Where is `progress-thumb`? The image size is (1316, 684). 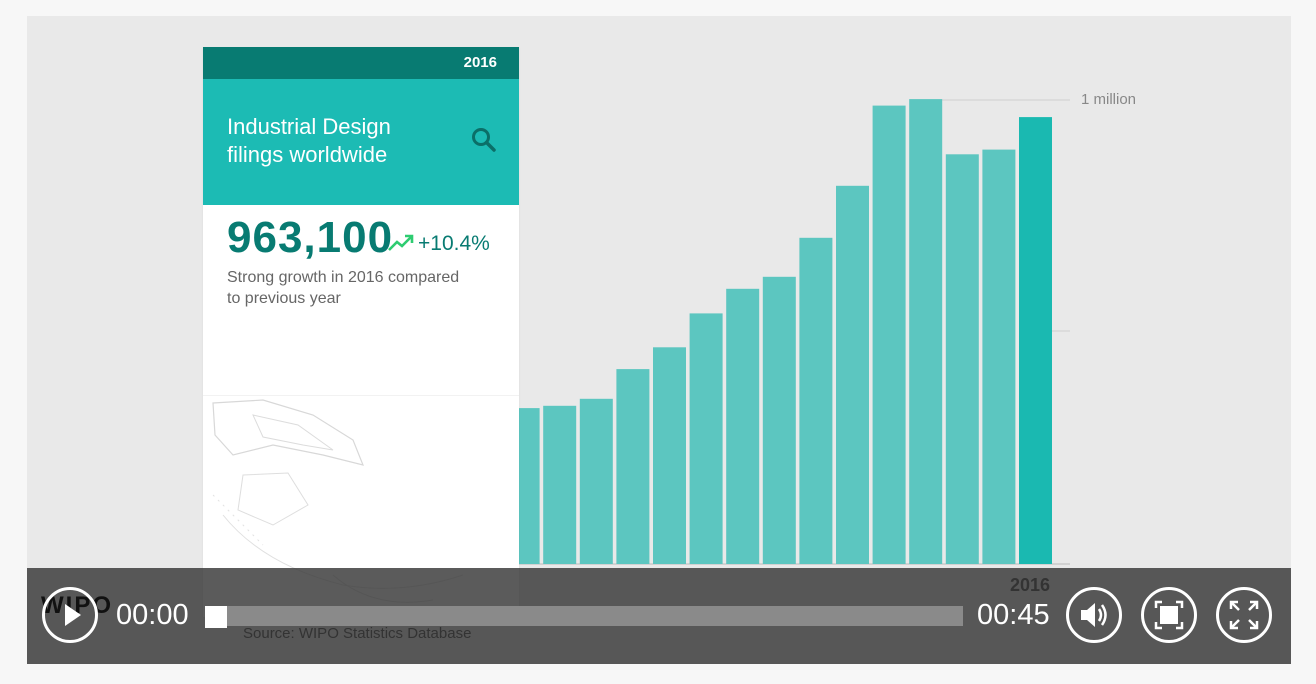 progress-thumb is located at coordinates (216, 617).